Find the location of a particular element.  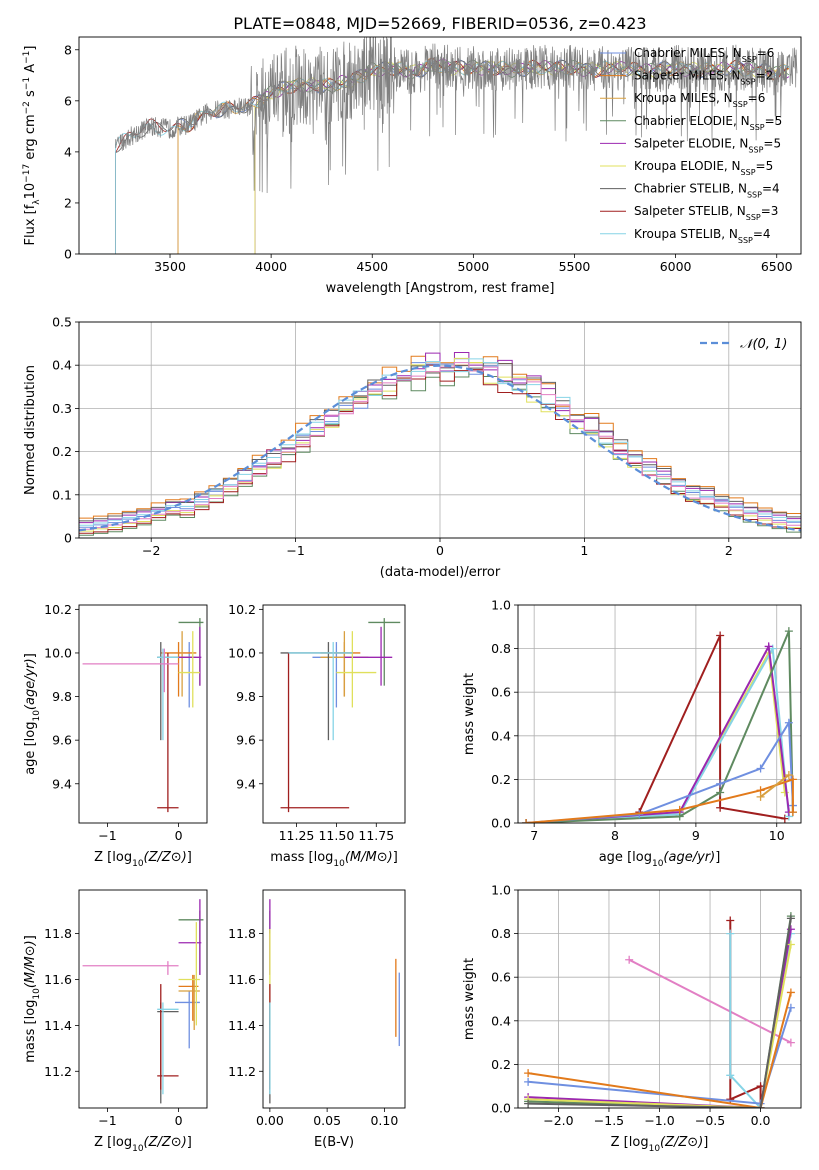

residuals-xtick-label: 1 is located at coordinates (584, 550).